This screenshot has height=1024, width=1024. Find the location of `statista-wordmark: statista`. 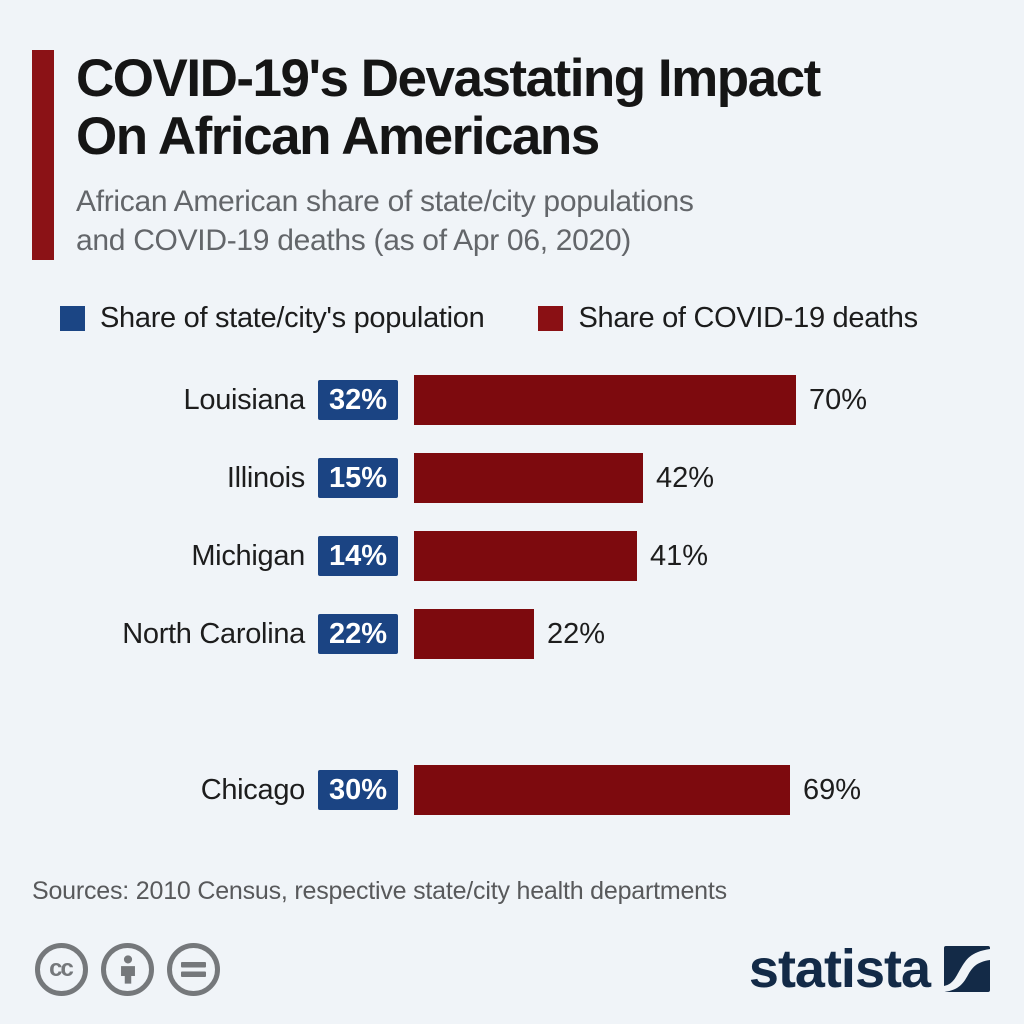

statista-wordmark: statista is located at coordinates (839, 969).